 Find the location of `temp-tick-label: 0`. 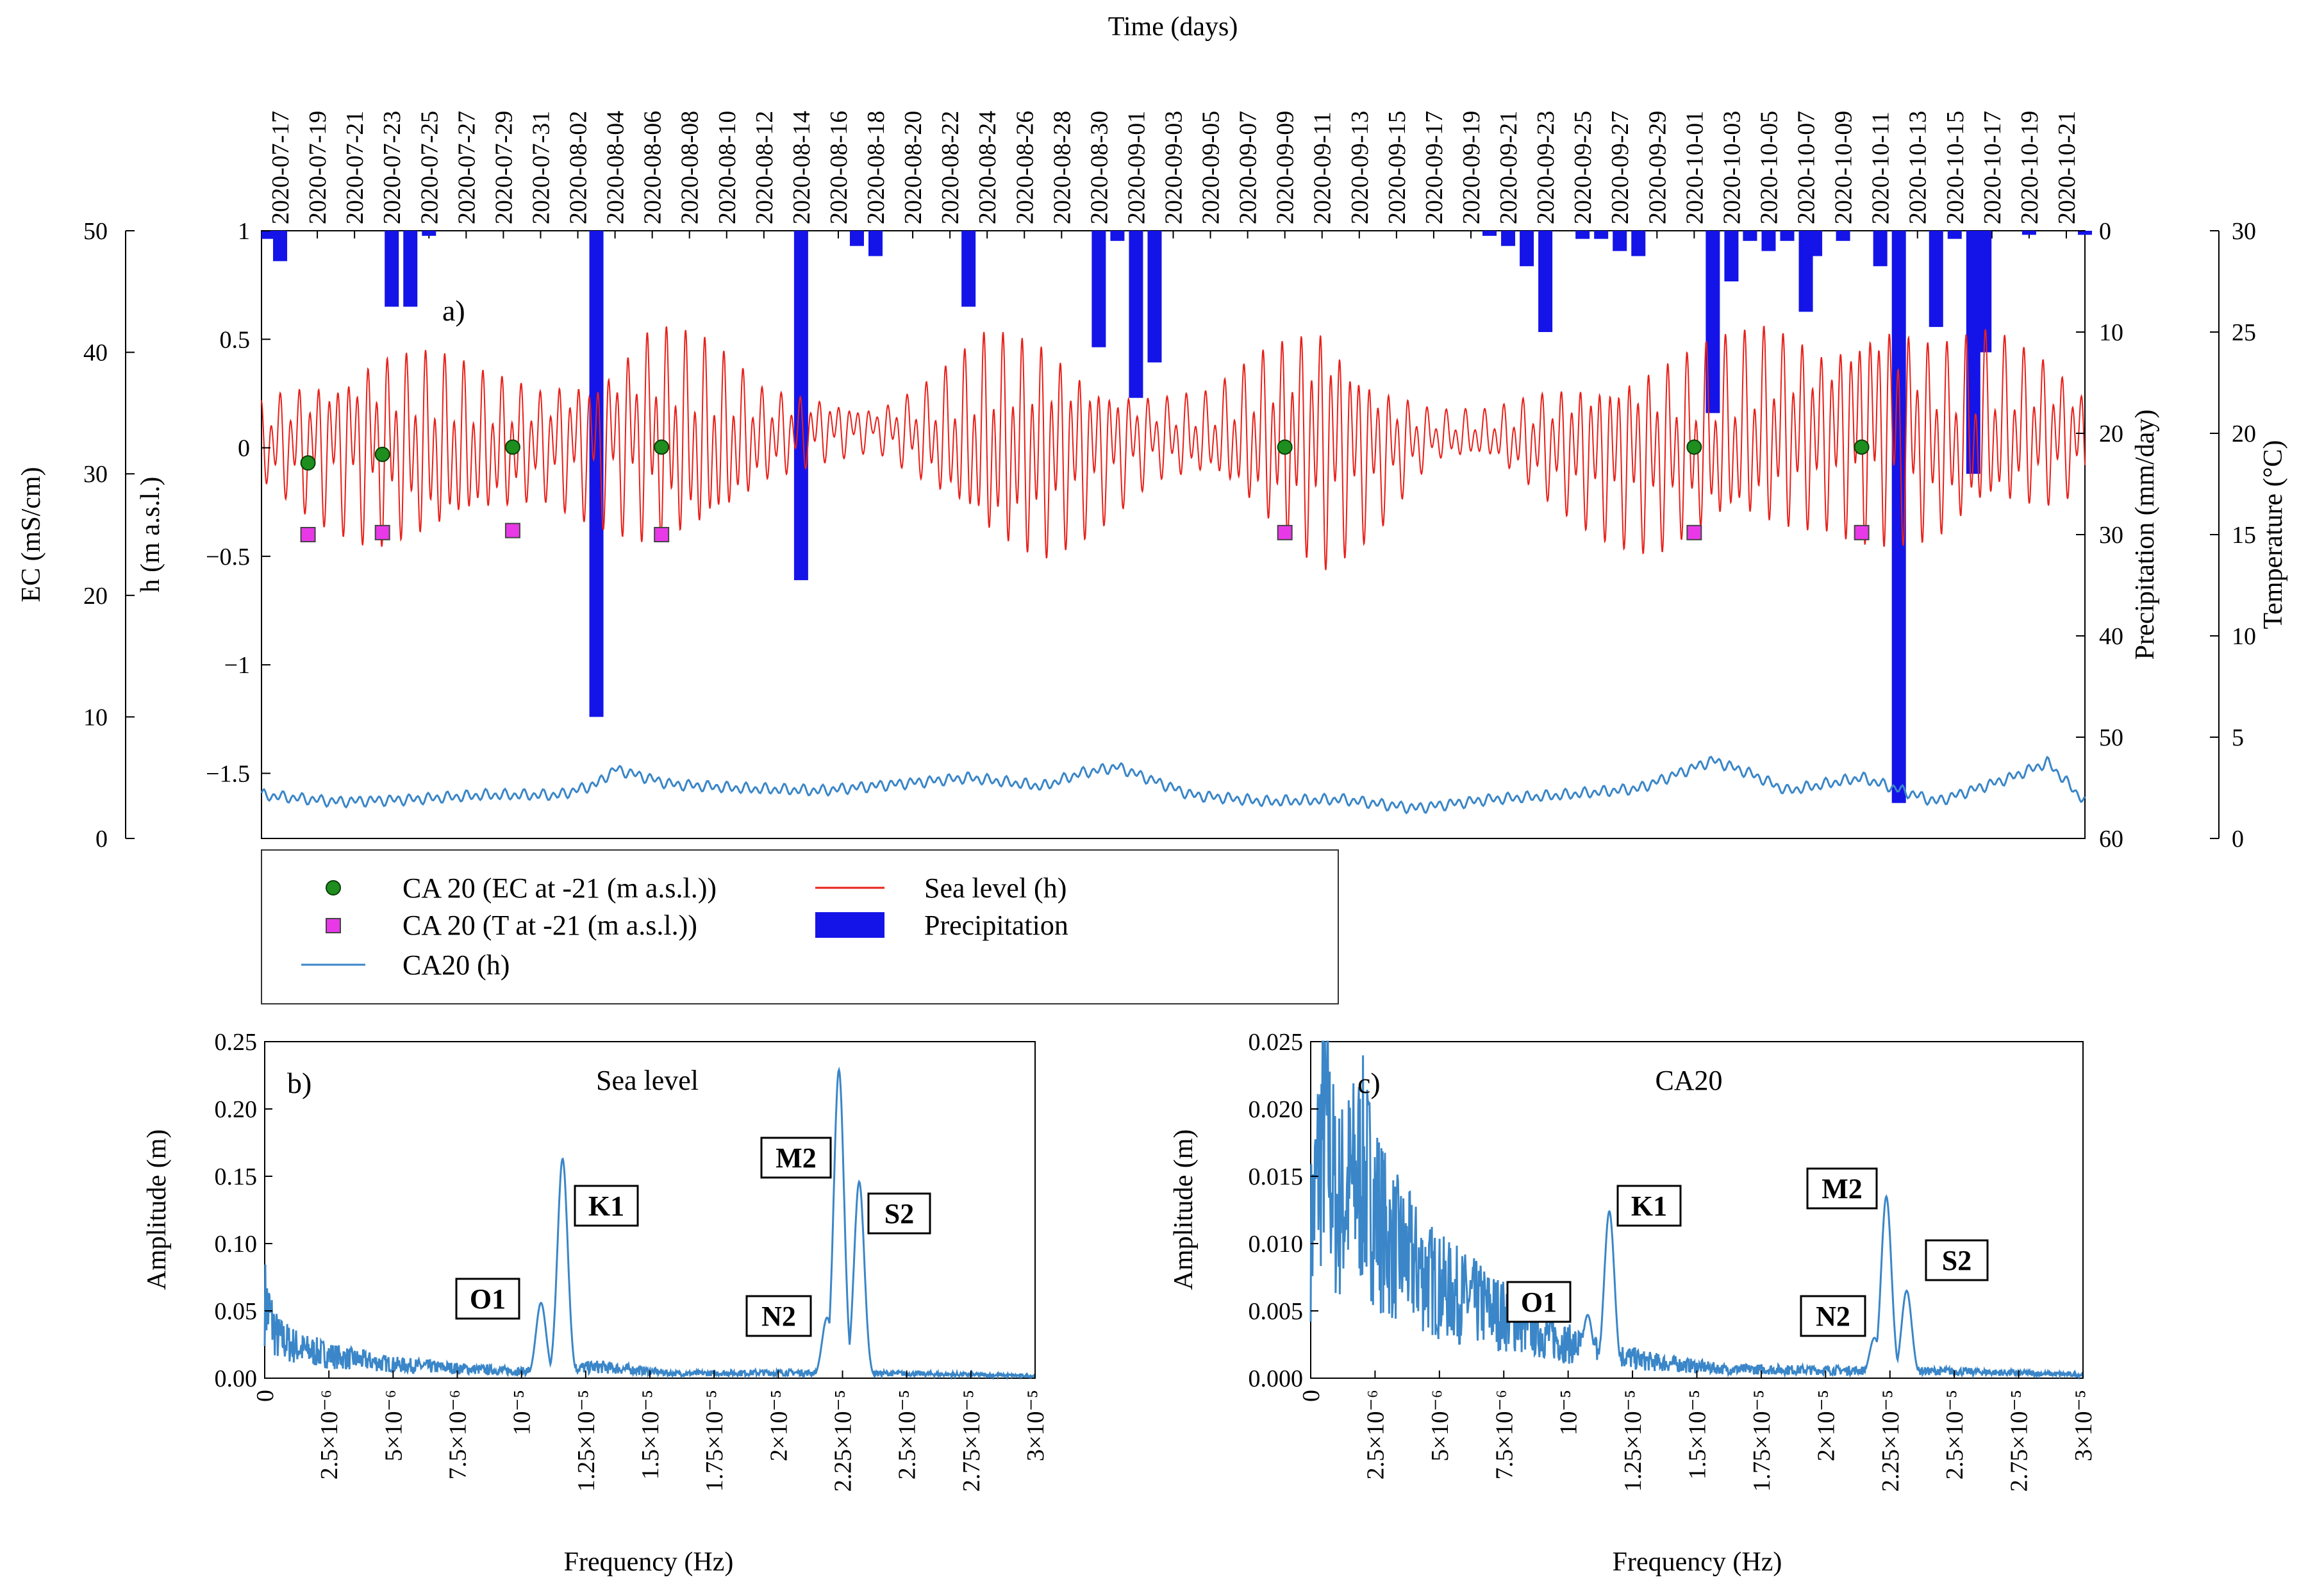

temp-tick-label: 0 is located at coordinates (2238, 839).